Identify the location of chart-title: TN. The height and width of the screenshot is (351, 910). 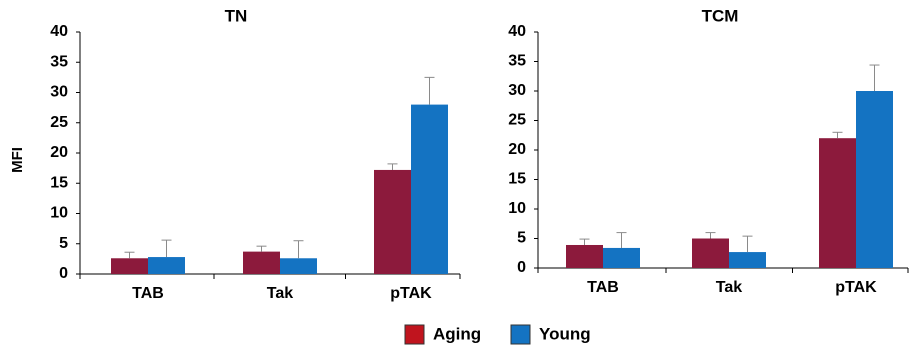
(236, 15).